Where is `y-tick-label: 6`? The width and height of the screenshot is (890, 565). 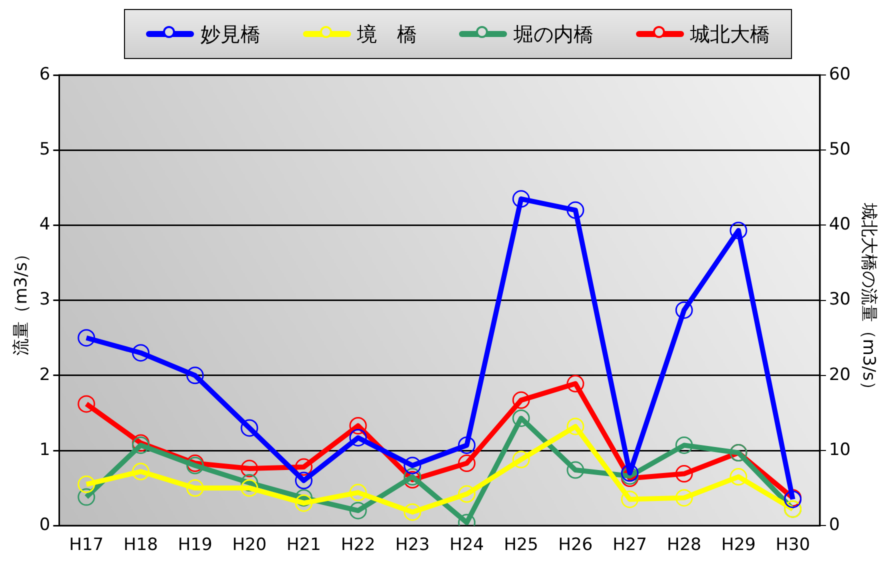
y-tick-label: 6 is located at coordinates (44, 74).